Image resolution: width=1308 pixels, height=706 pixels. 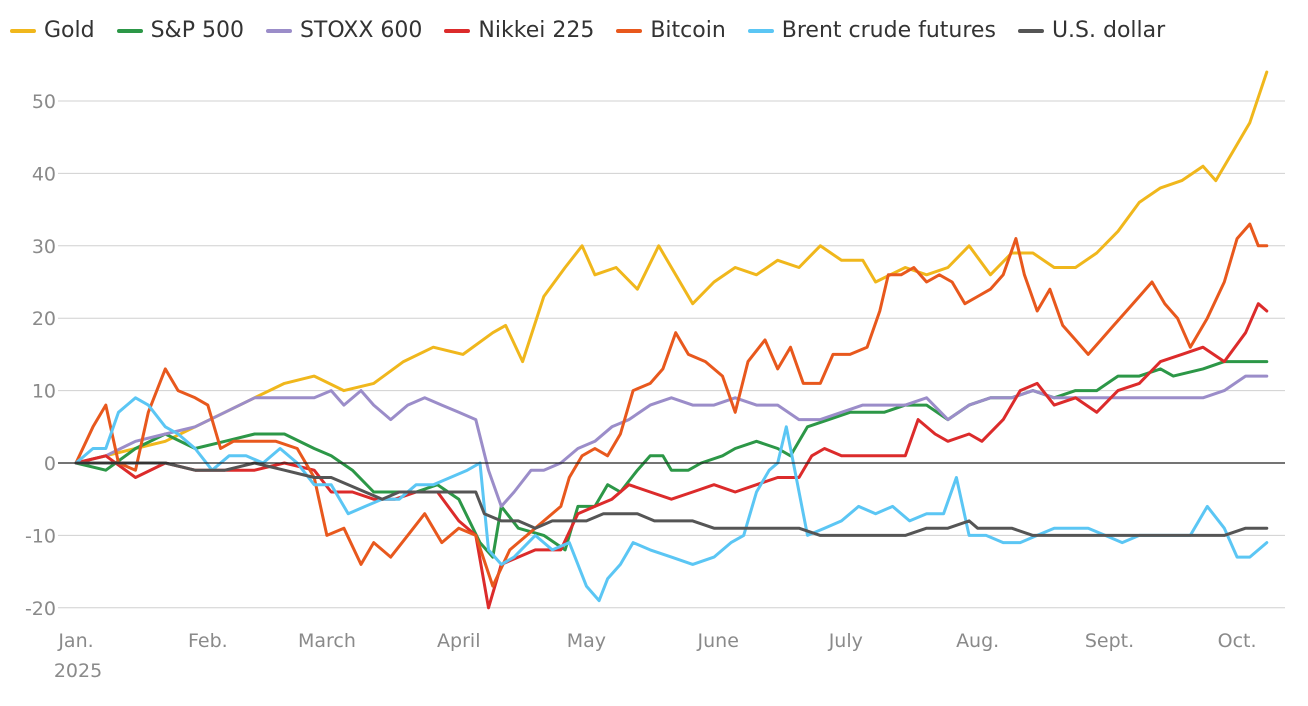 I want to click on legend-item: Bitcoin, so click(x=671, y=30).